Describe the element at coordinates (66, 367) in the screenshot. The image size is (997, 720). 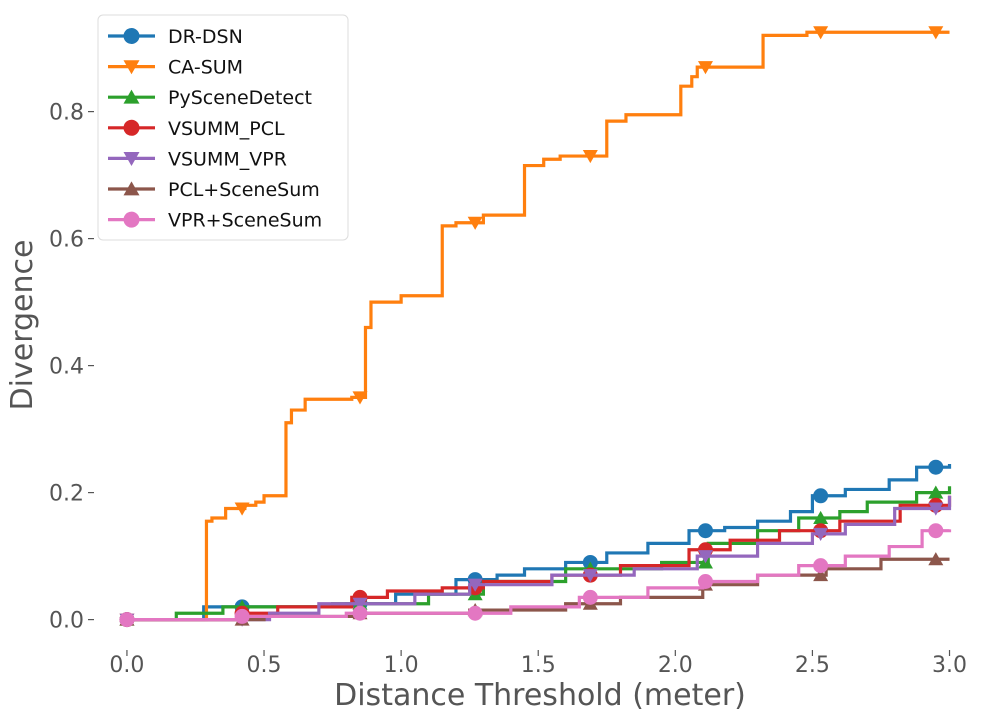
I see `y-tick-label: 0.4` at that location.